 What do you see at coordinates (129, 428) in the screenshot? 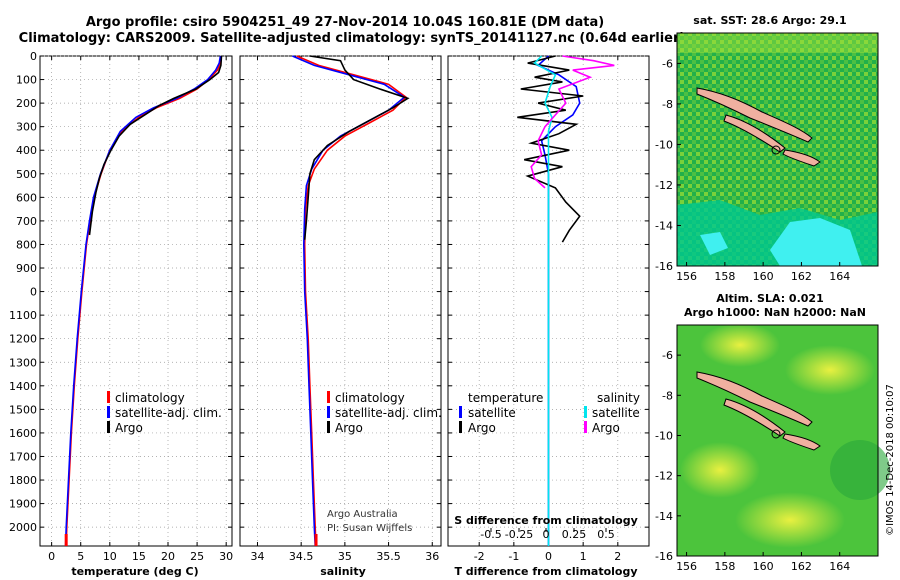
I see `legend-argo: Argo` at bounding box center [129, 428].